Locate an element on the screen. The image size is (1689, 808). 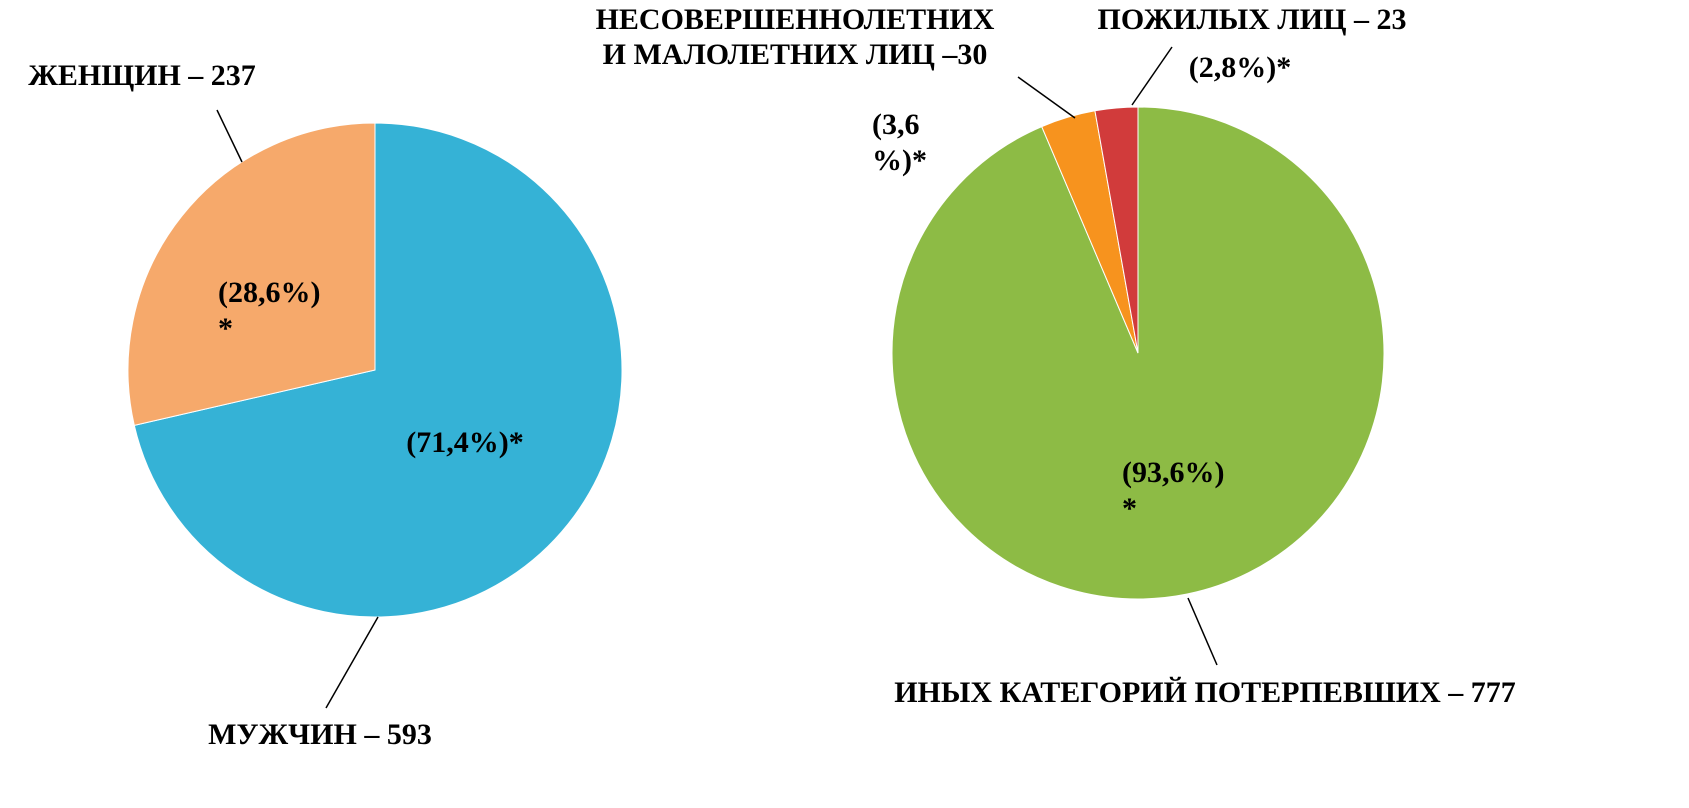
value-label: (3,6 %)* is located at coordinates (899, 142).